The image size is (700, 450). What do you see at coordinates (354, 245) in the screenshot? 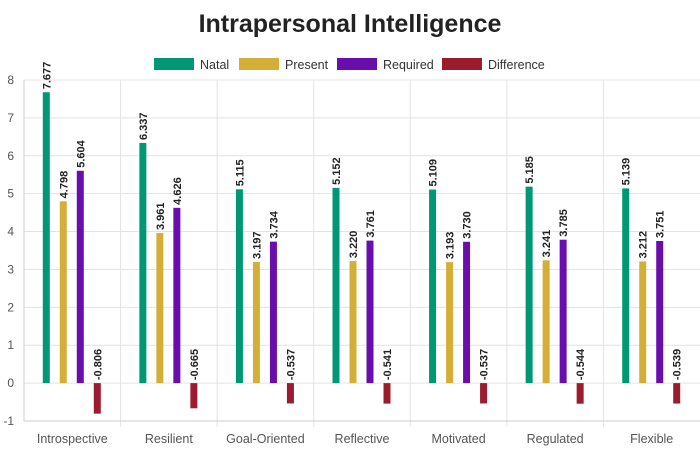
I see `data-label: 3.220` at bounding box center [354, 245].